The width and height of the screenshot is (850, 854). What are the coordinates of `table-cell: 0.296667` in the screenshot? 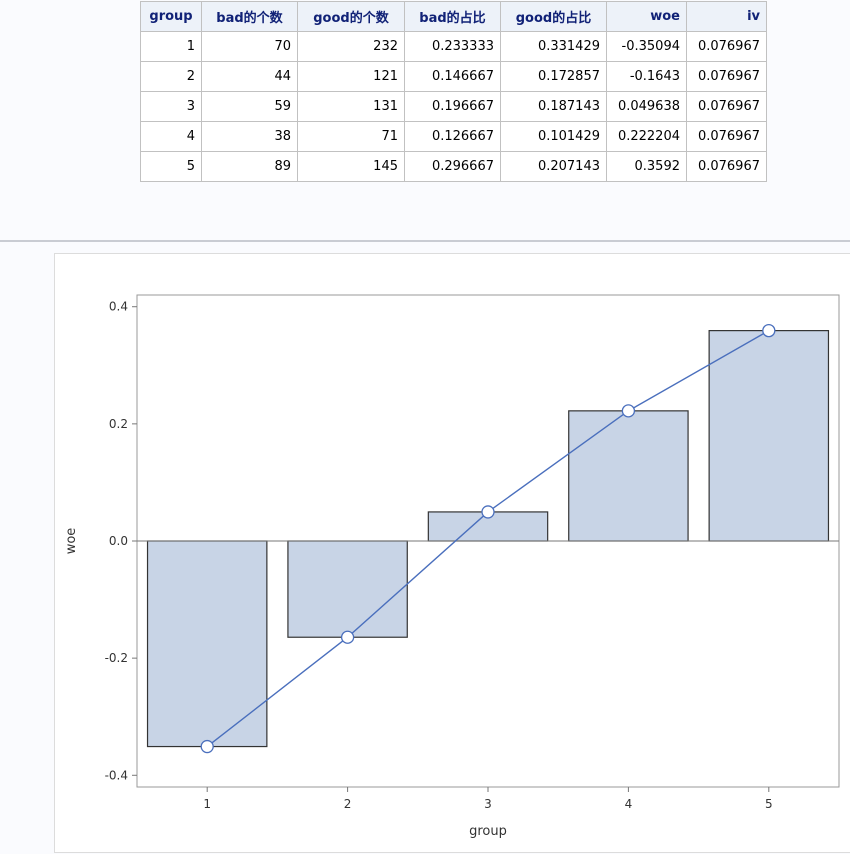 It's located at (452, 166).